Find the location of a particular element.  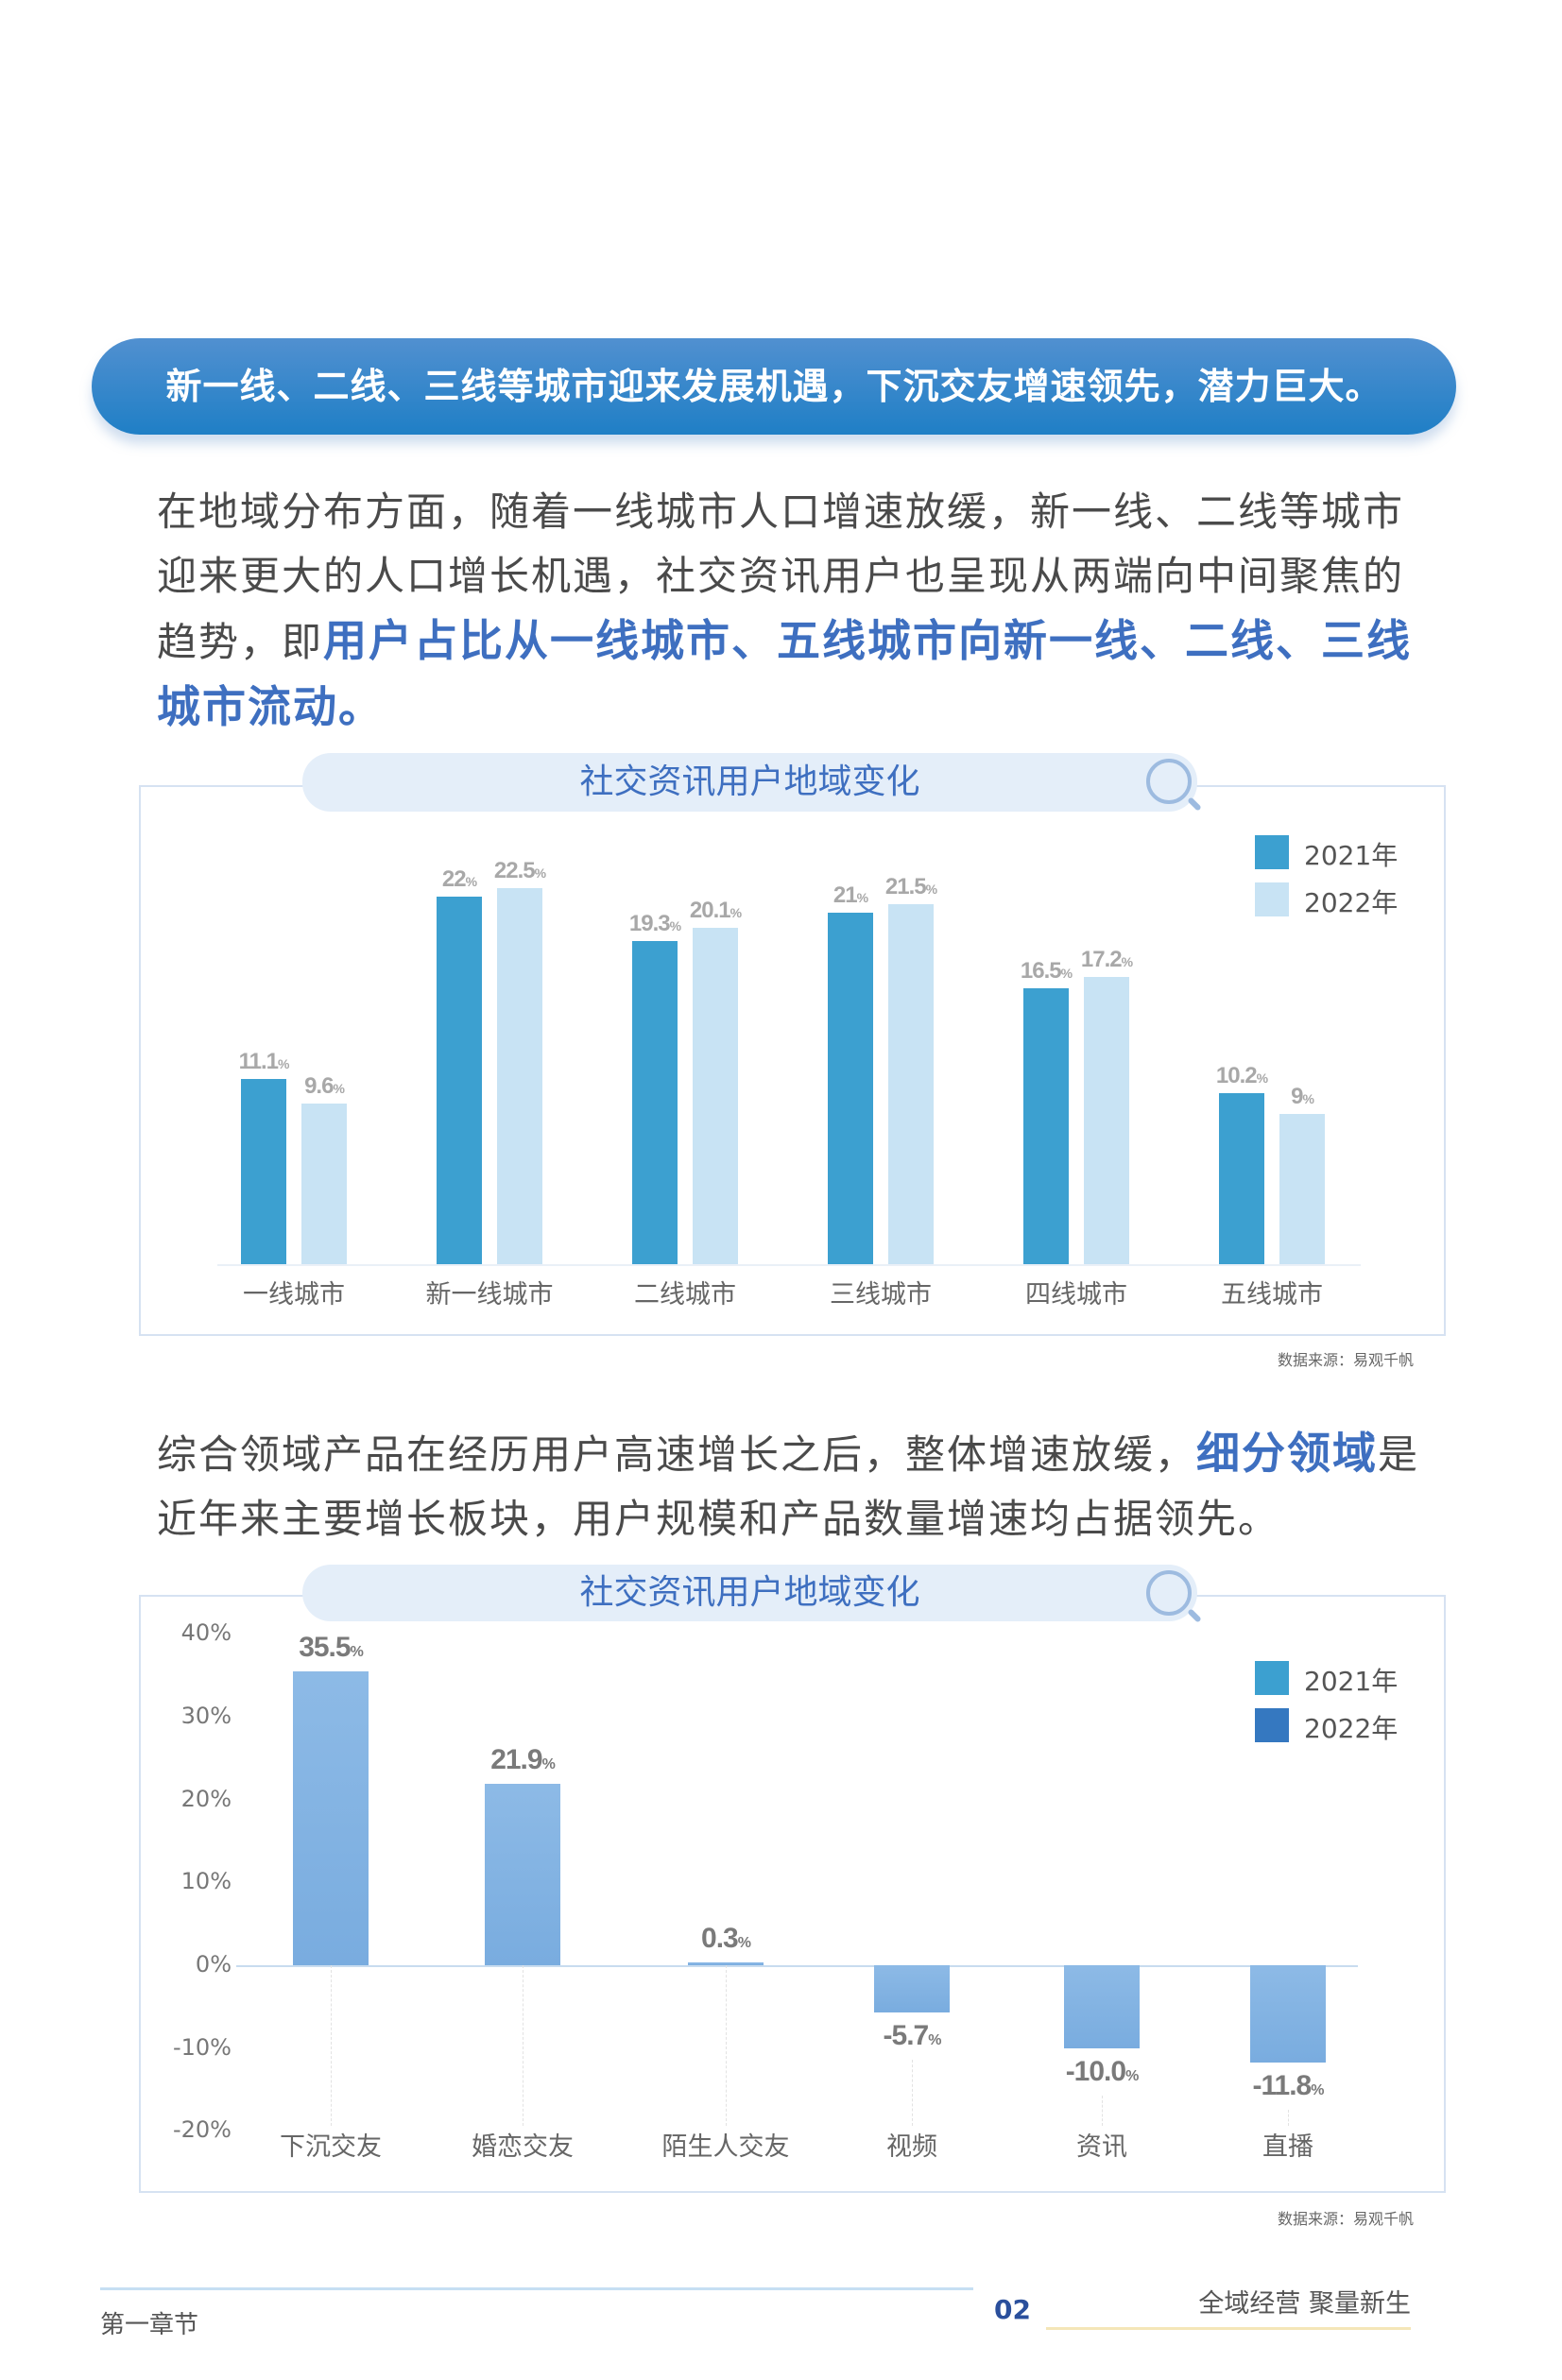

chart2-zero-line is located at coordinates (797, 1966).